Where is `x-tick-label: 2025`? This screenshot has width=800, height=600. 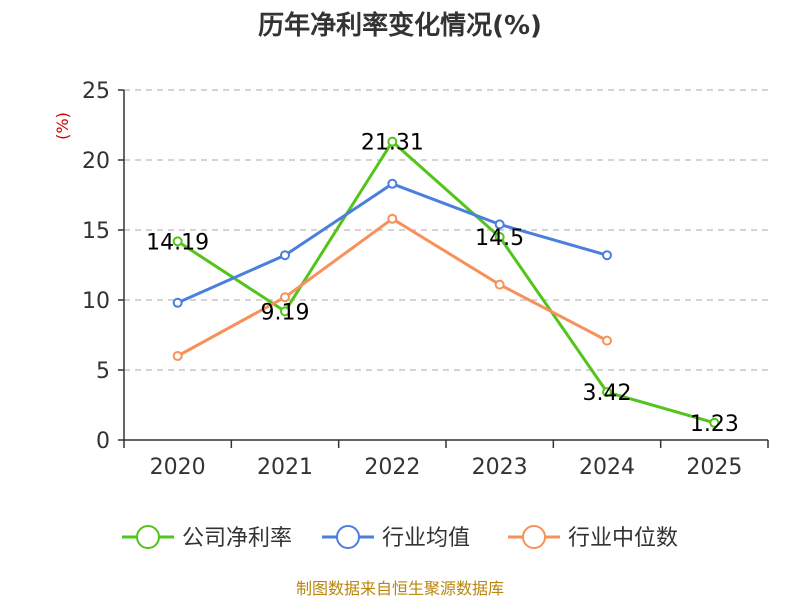
x-tick-label: 2025 is located at coordinates (714, 467).